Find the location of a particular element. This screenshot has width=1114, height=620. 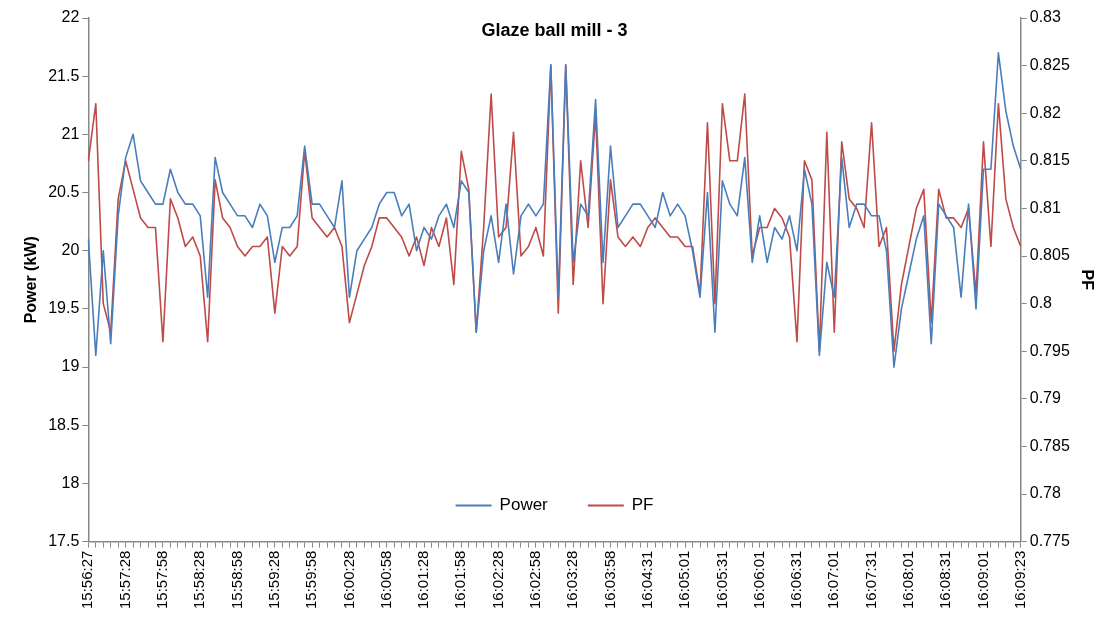

y2-tick-label: 0.82 is located at coordinates (1045, 112).